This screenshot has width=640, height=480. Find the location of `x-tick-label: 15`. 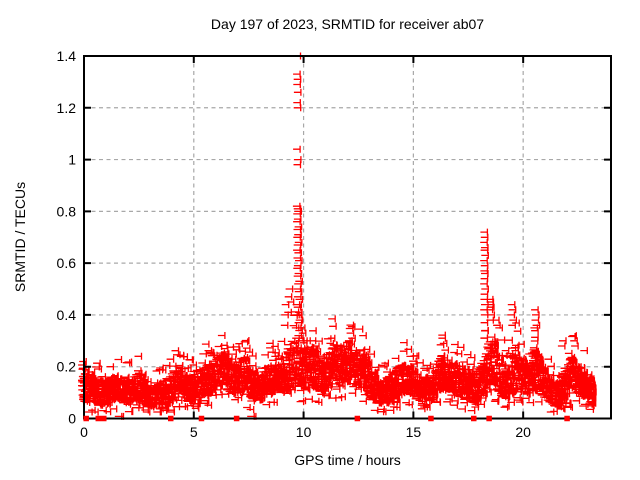

x-tick-label: 15 is located at coordinates (414, 432).